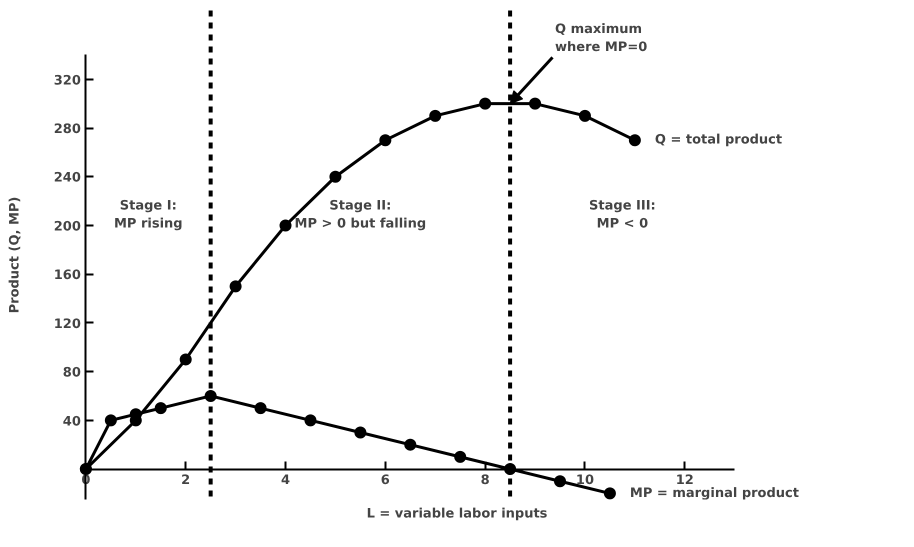 Image resolution: width=914 pixels, height=547 pixels. I want to click on y-tick-label: 80, so click(71, 373).